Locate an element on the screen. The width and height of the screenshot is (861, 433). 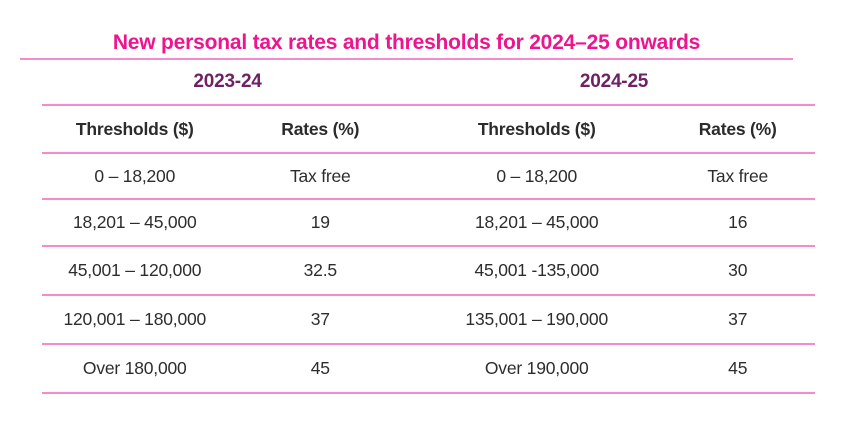
table-row: Over 180,000 45 Over 190,000 45 is located at coordinates (428, 368).